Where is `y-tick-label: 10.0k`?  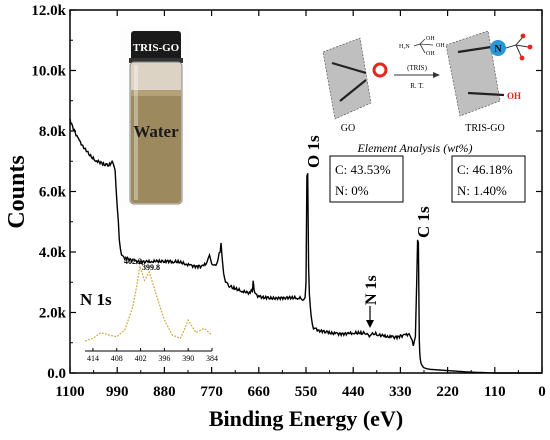
y-tick-label: 10.0k is located at coordinates (48, 72).